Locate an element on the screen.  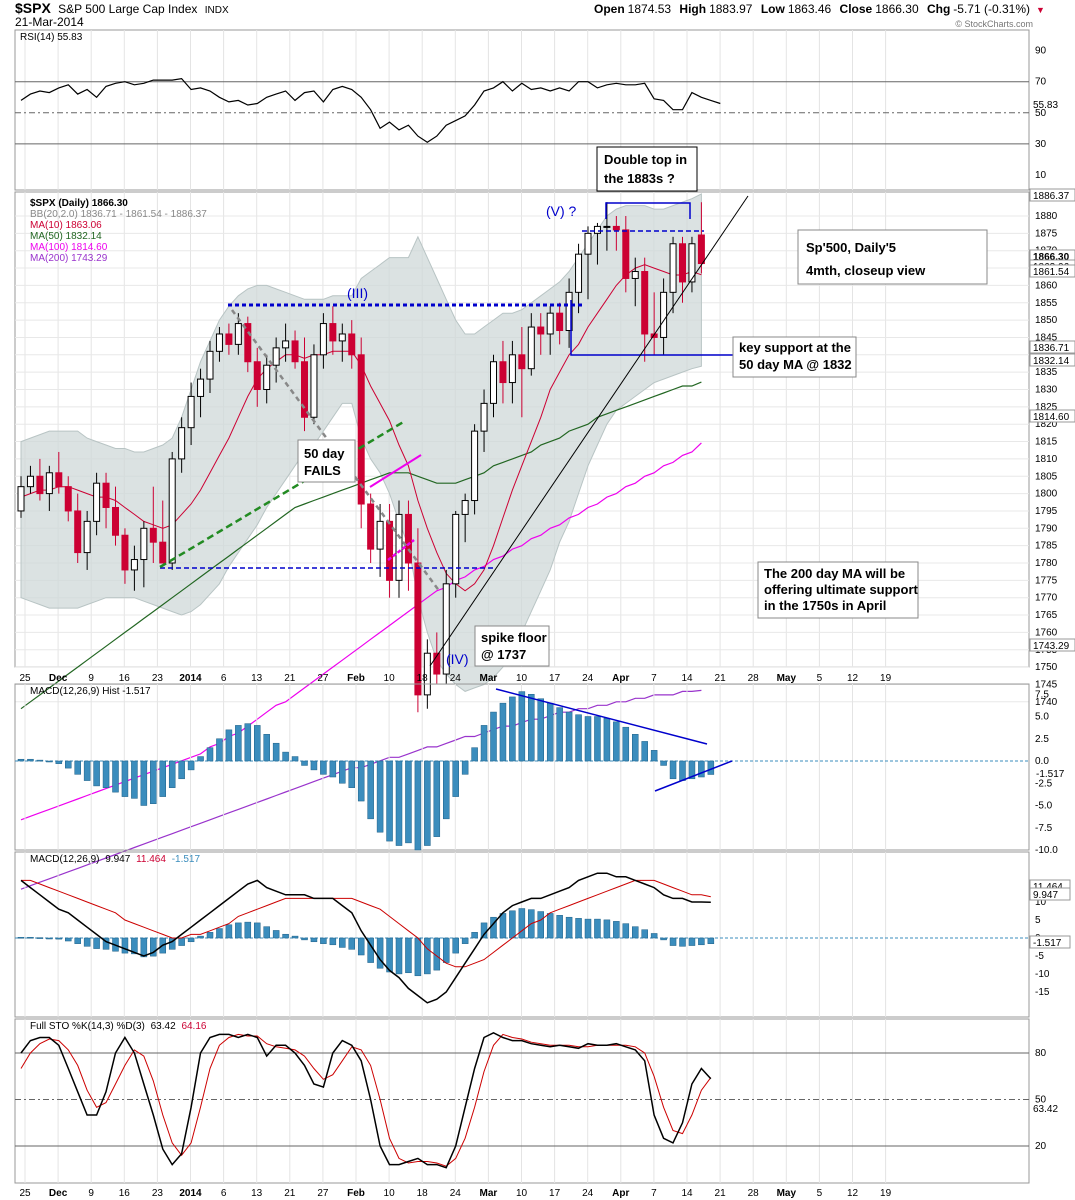
macd-hist-y-tick: 0.0 is located at coordinates (1042, 761).